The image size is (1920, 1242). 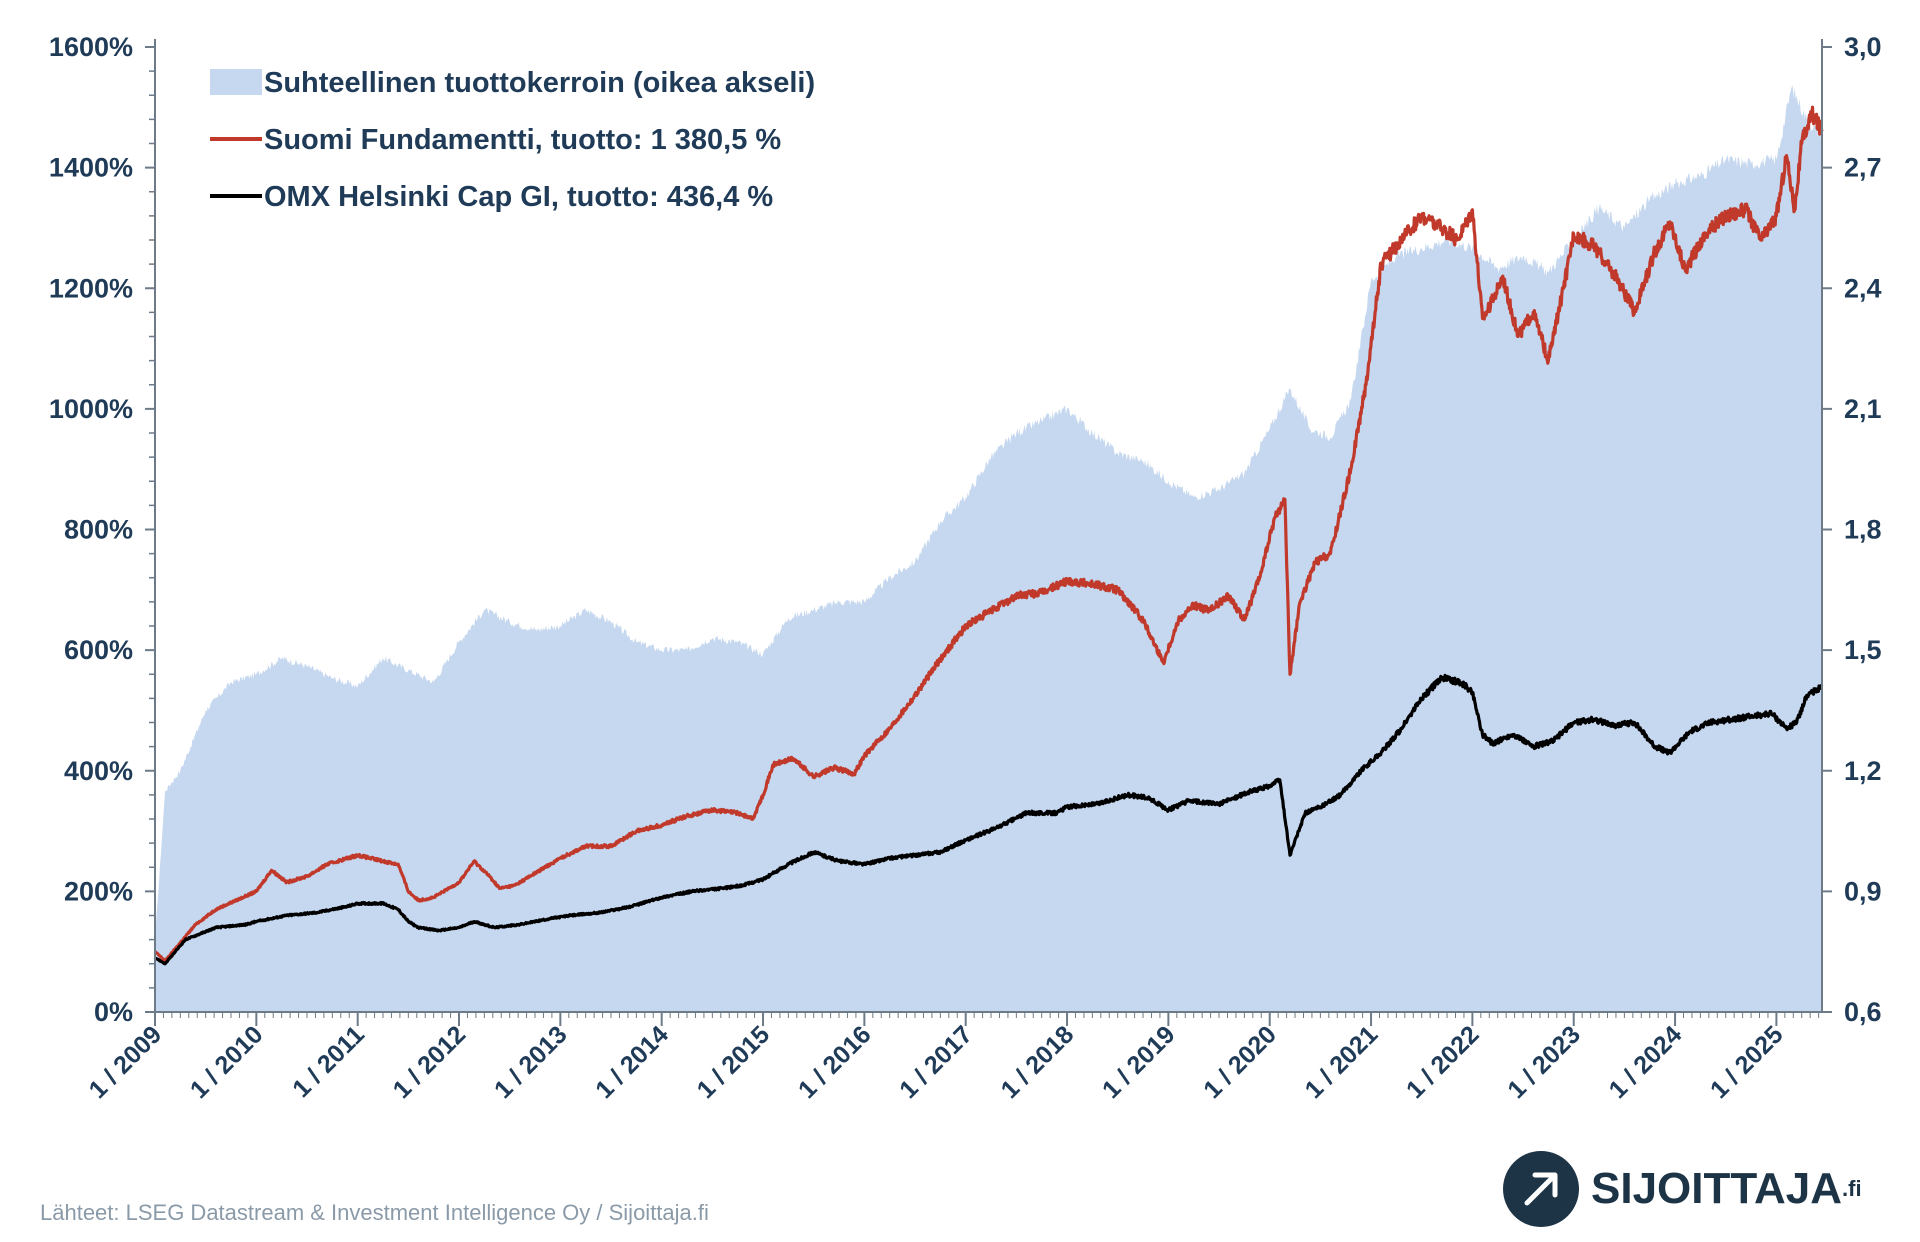 What do you see at coordinates (1863, 47) in the screenshot?
I see `right-tick-label: 3,0` at bounding box center [1863, 47].